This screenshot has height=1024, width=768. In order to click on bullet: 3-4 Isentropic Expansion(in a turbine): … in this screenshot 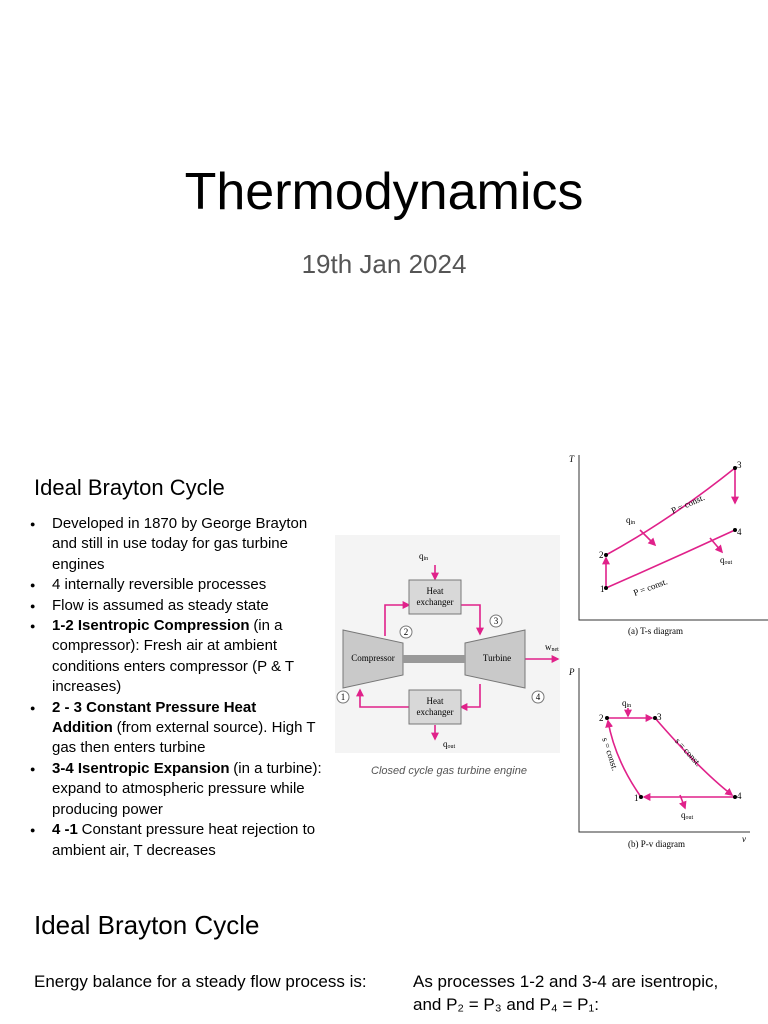, I will do `click(176, 789)`.